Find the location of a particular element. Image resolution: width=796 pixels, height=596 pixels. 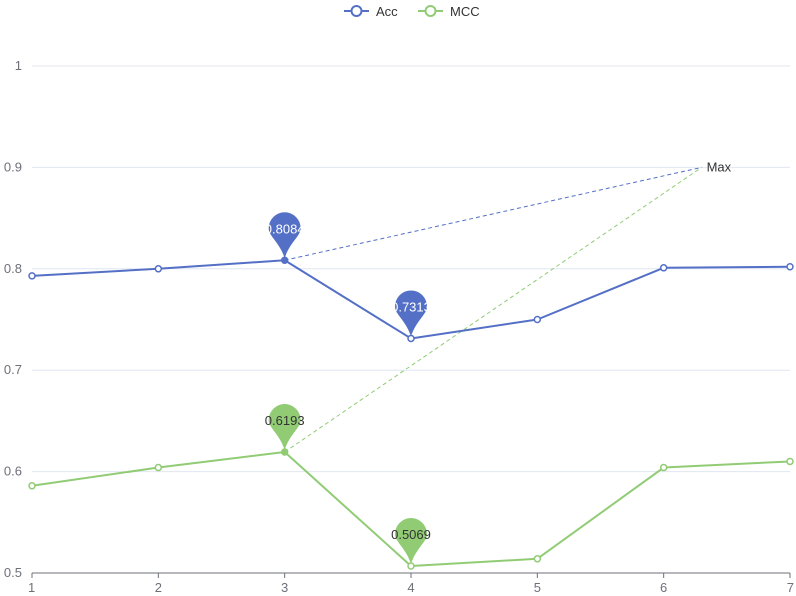

markpoint-pins: 0.8084 0.7313 0.6193 0.5069 is located at coordinates (348, 388).